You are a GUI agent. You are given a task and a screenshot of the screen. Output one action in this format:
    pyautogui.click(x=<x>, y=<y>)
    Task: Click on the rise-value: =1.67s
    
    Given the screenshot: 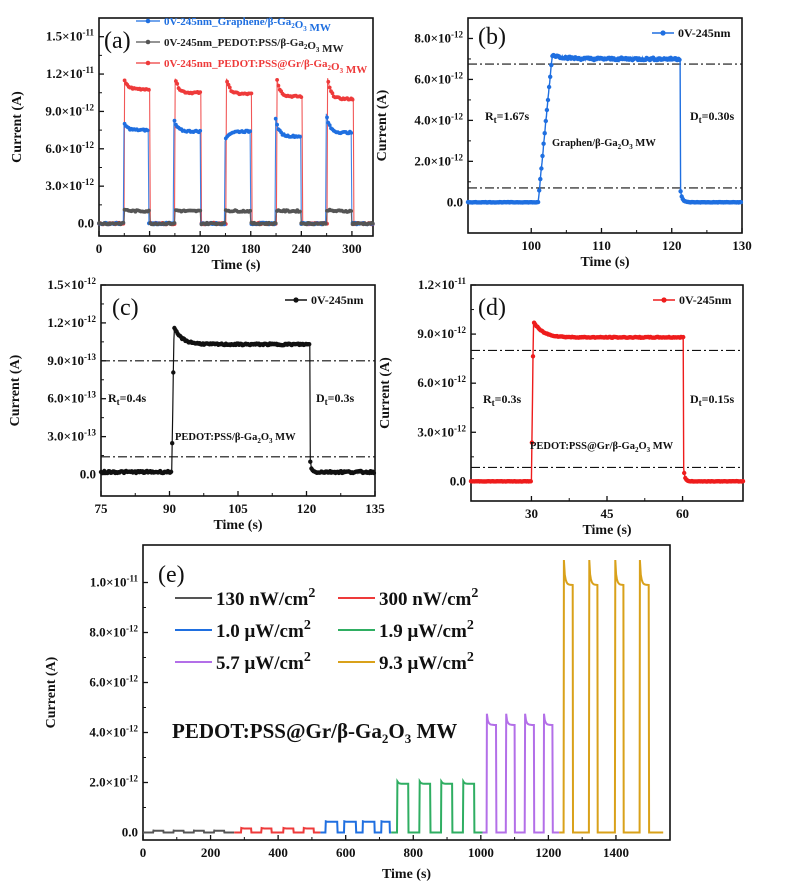 What is the action you would take?
    pyautogui.click(x=513, y=116)
    